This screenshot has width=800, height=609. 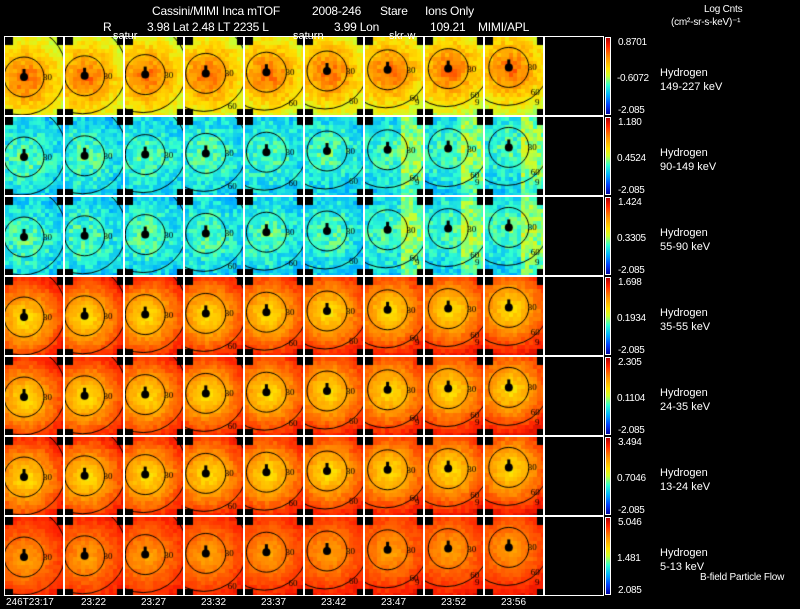 What do you see at coordinates (685, 480) in the screenshot?
I see `energy-channel-label: Hydrogen 13-24 keV` at bounding box center [685, 480].